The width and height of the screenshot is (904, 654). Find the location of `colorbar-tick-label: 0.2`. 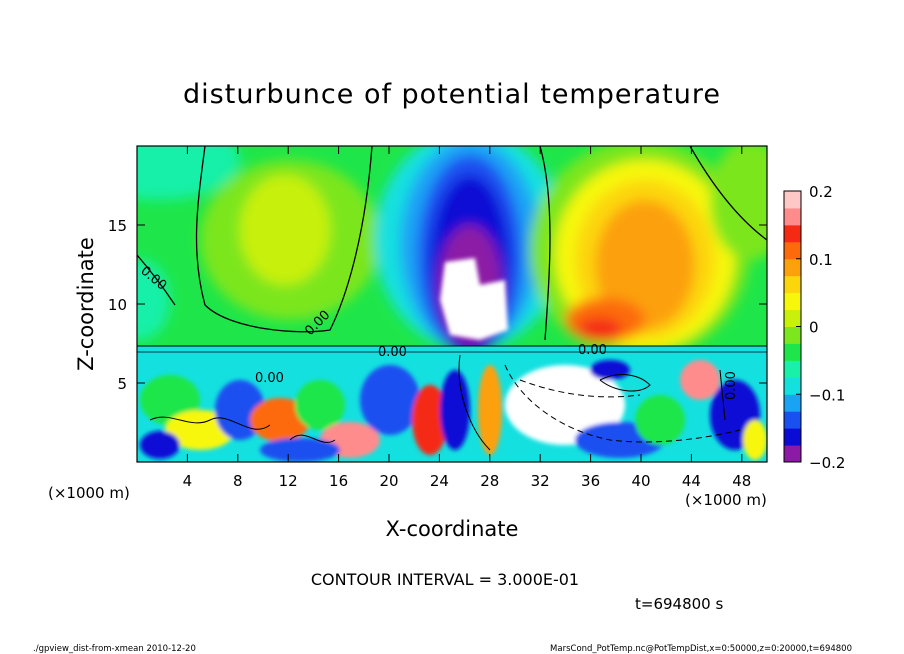

colorbar-tick-label: 0.2 is located at coordinates (821, 192).